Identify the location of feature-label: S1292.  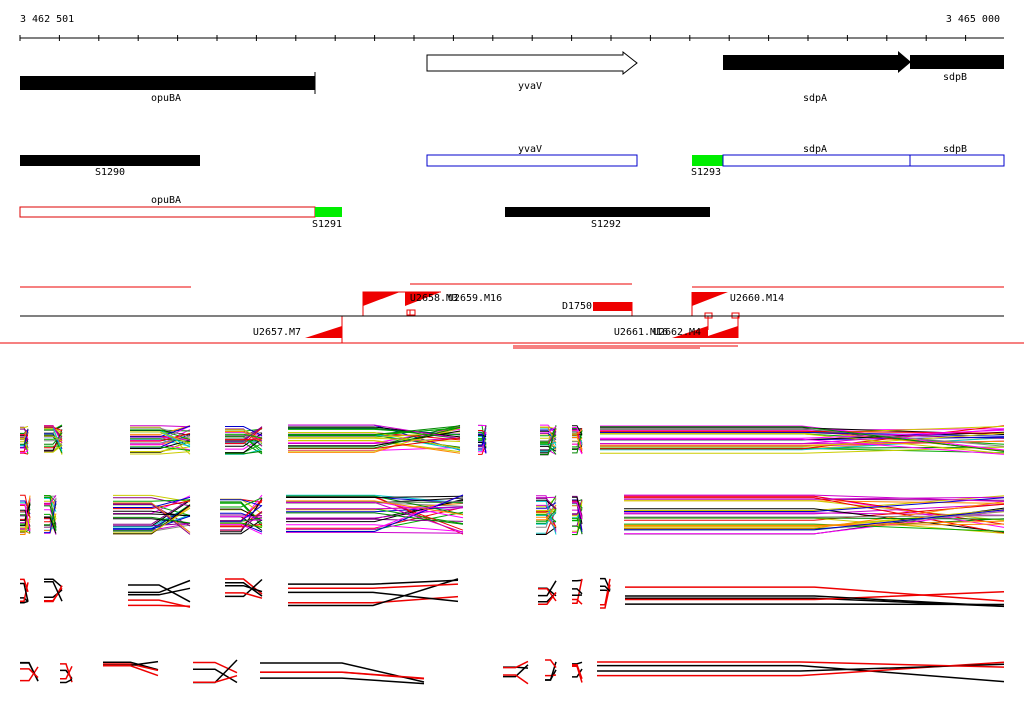
(606, 224).